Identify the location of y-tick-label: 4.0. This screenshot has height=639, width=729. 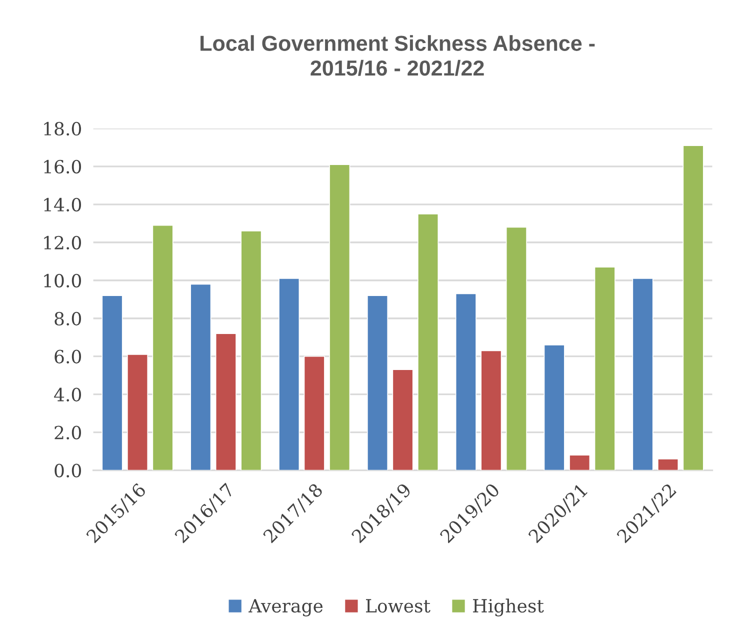
(68, 395).